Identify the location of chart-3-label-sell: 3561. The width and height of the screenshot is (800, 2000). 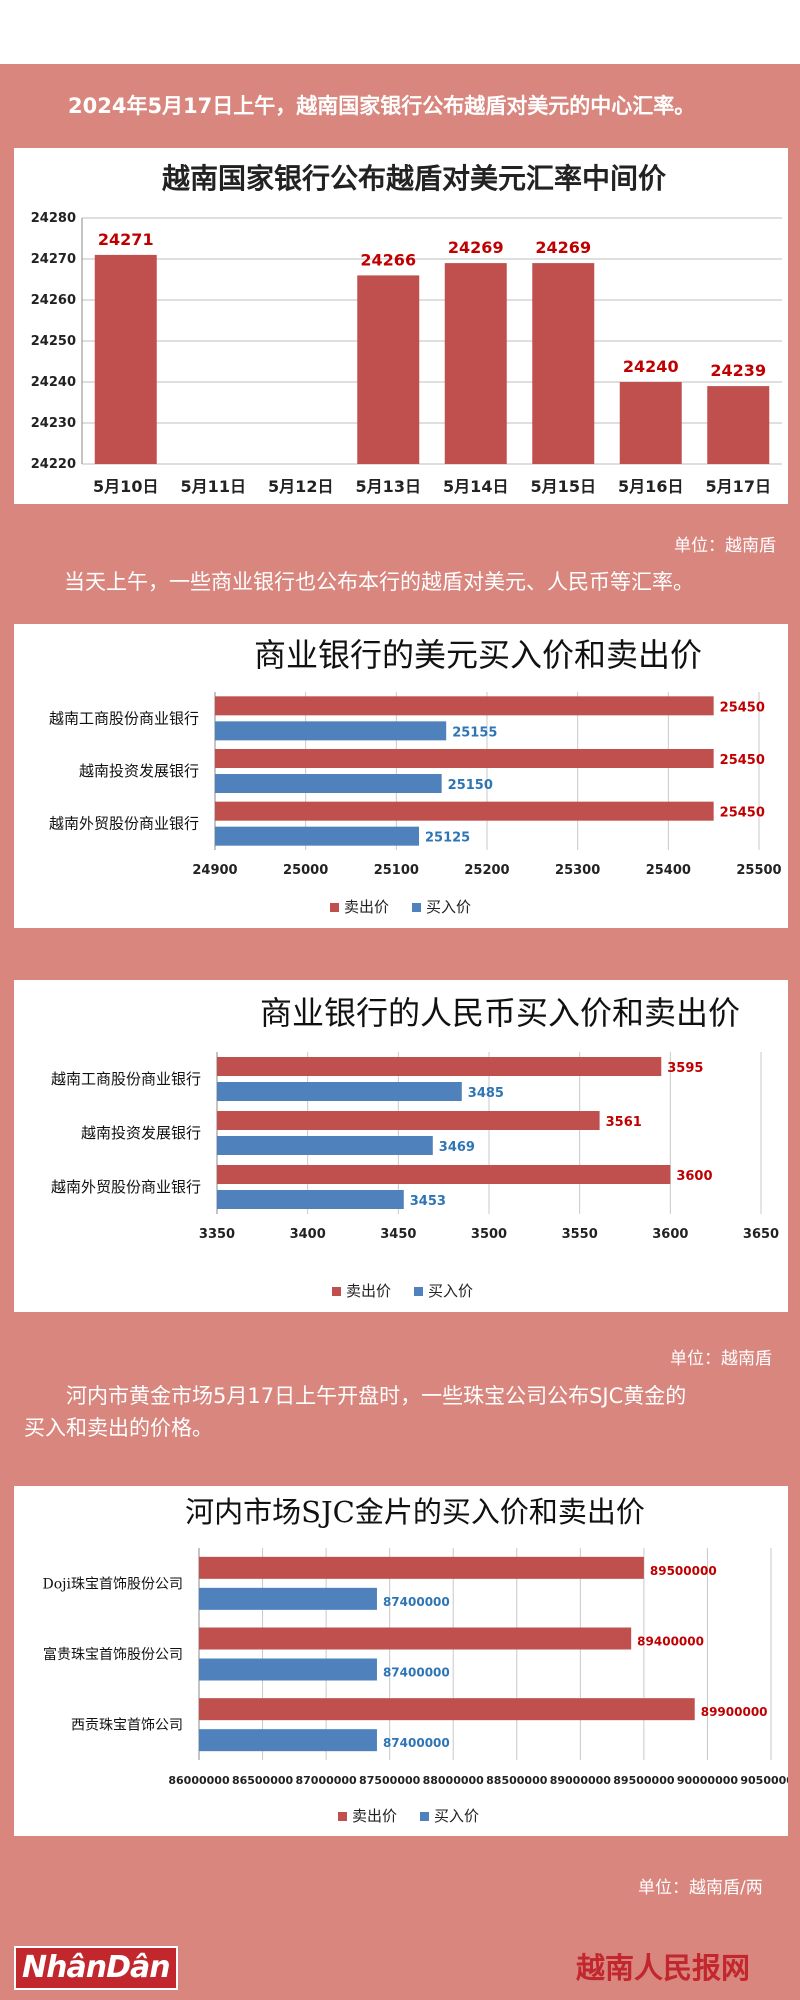
(624, 1122).